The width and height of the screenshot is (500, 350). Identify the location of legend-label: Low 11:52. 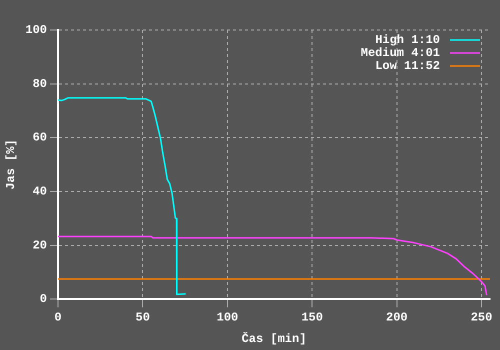
(407, 66).